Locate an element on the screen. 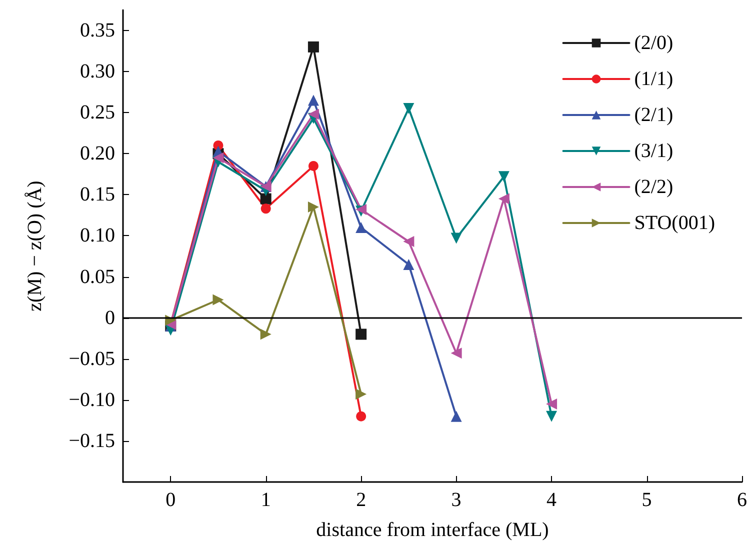 The width and height of the screenshot is (750, 545). y-tick-label: 0.35 is located at coordinates (97, 31).